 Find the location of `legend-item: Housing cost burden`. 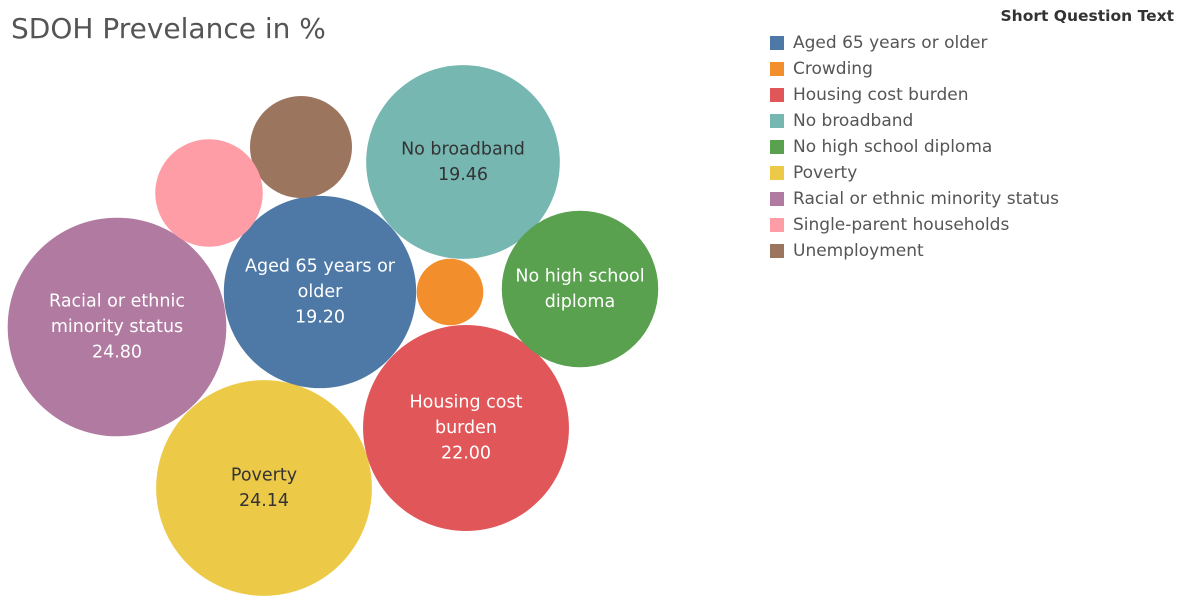

legend-item: Housing cost burden is located at coordinates (914, 95).